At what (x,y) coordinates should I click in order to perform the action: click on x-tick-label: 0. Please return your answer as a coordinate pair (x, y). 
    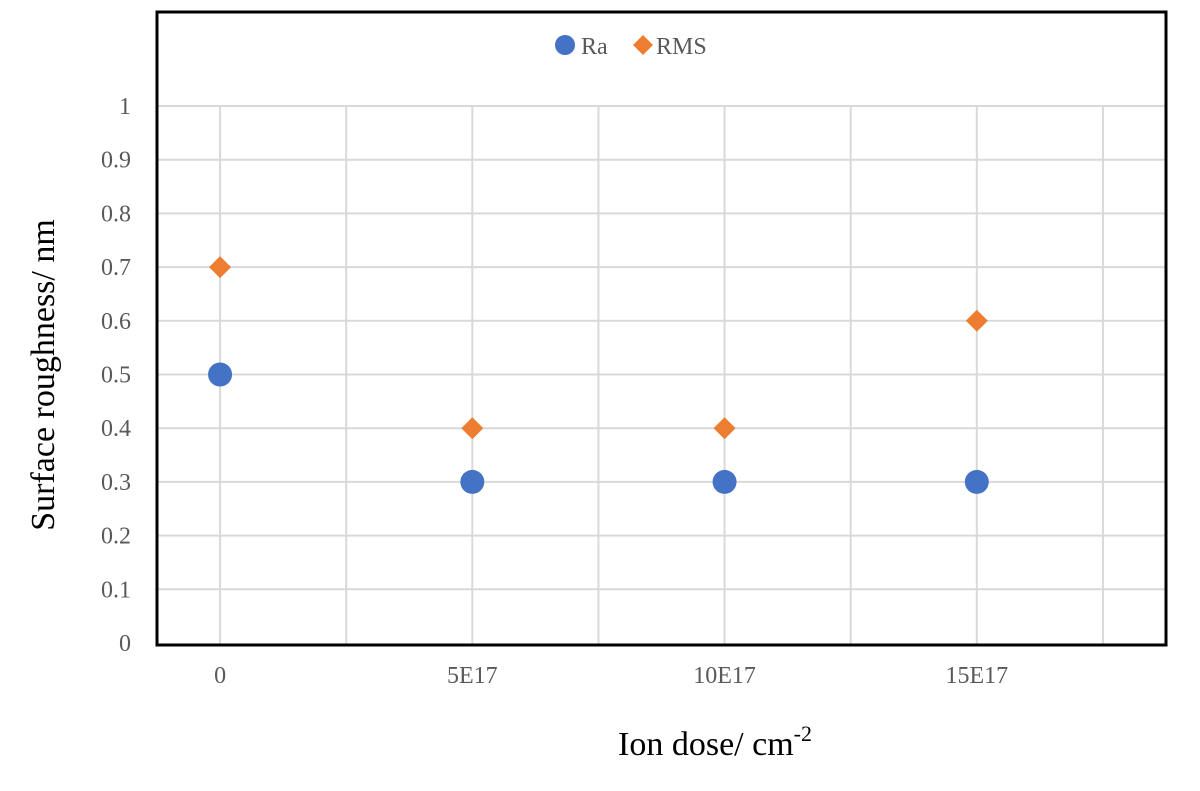
    Looking at the image, I should click on (220, 676).